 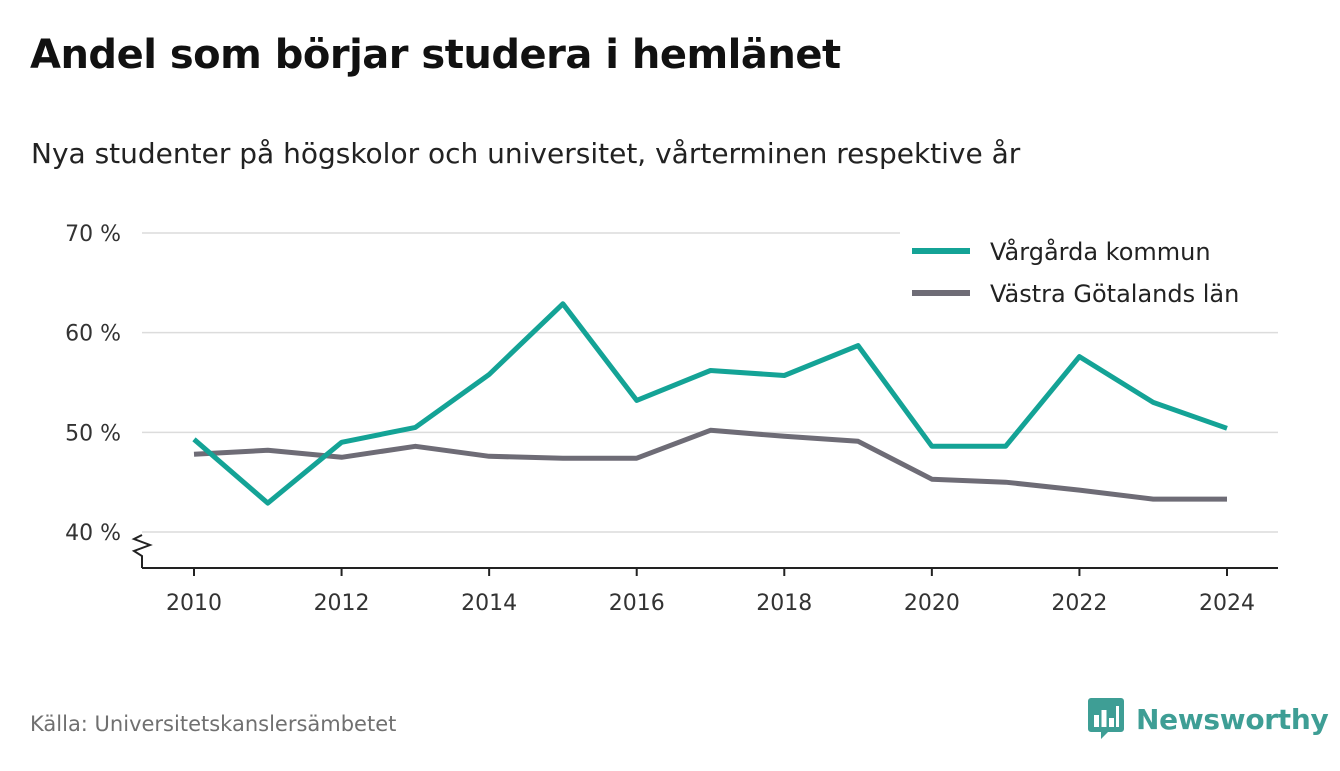 What do you see at coordinates (93, 234) in the screenshot?
I see `y-tick-label: 70 %` at bounding box center [93, 234].